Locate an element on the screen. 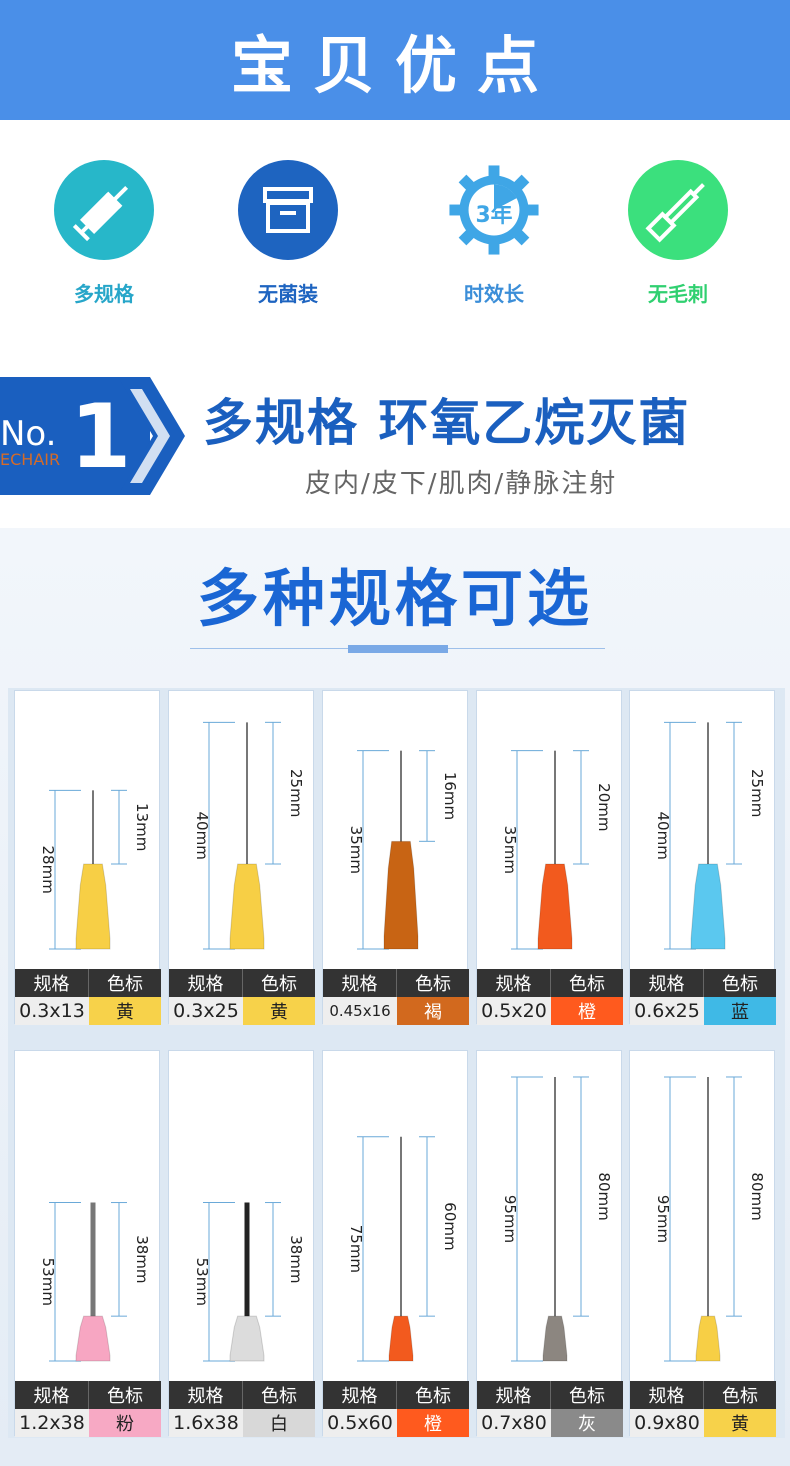 The width and height of the screenshot is (790, 1466). needle-card: 28mm 13mm 规格 色标 0.3x13 黄 is located at coordinates (87, 857).